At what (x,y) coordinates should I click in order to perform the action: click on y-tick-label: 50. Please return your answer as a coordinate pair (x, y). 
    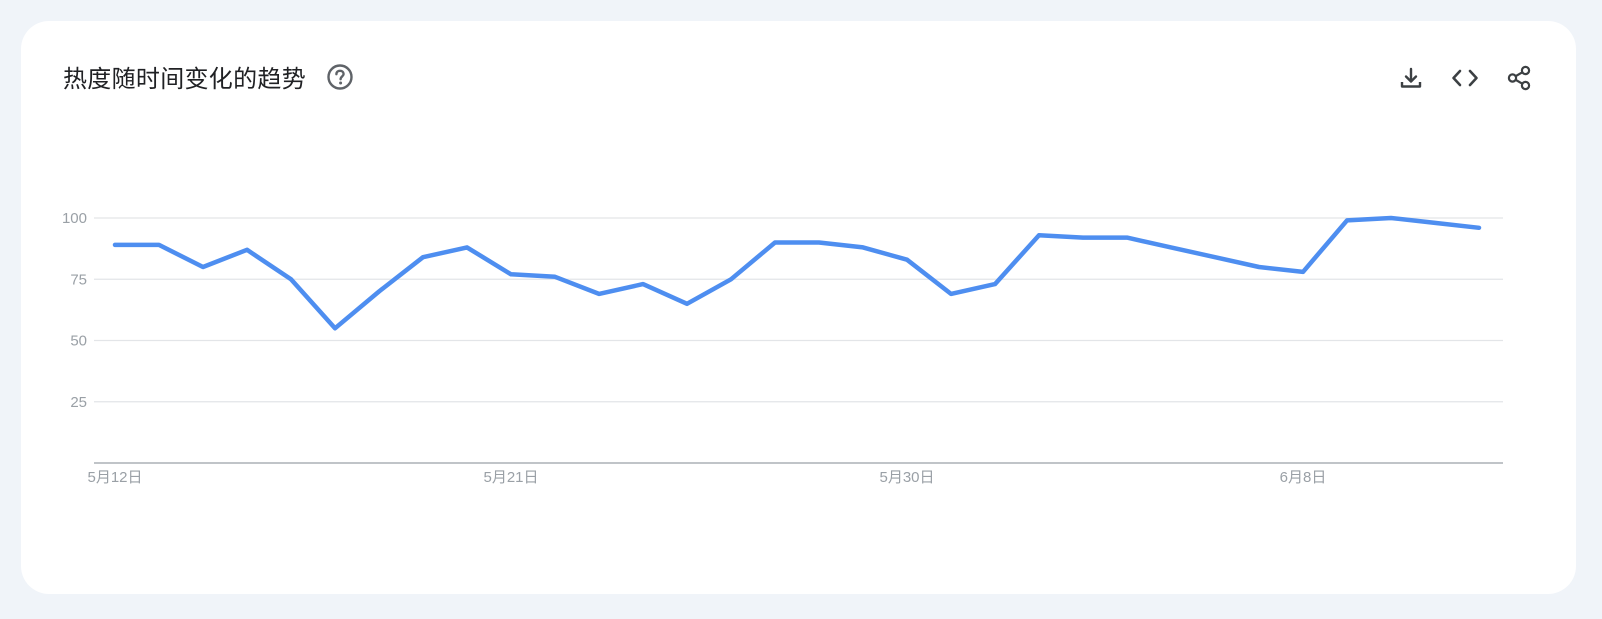
    Looking at the image, I should click on (78, 341).